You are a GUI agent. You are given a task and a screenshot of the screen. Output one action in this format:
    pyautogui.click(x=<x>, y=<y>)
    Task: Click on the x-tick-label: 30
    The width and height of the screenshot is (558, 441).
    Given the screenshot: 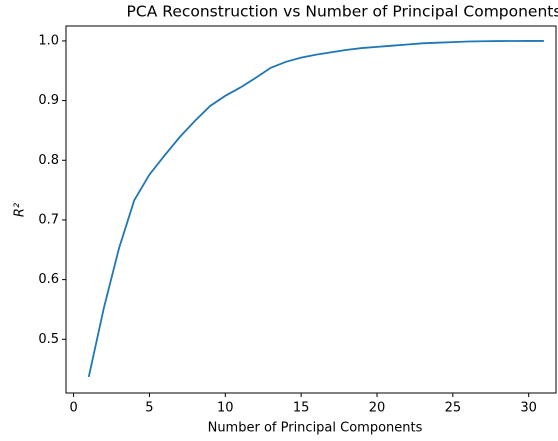 What is the action you would take?
    pyautogui.click(x=528, y=408)
    